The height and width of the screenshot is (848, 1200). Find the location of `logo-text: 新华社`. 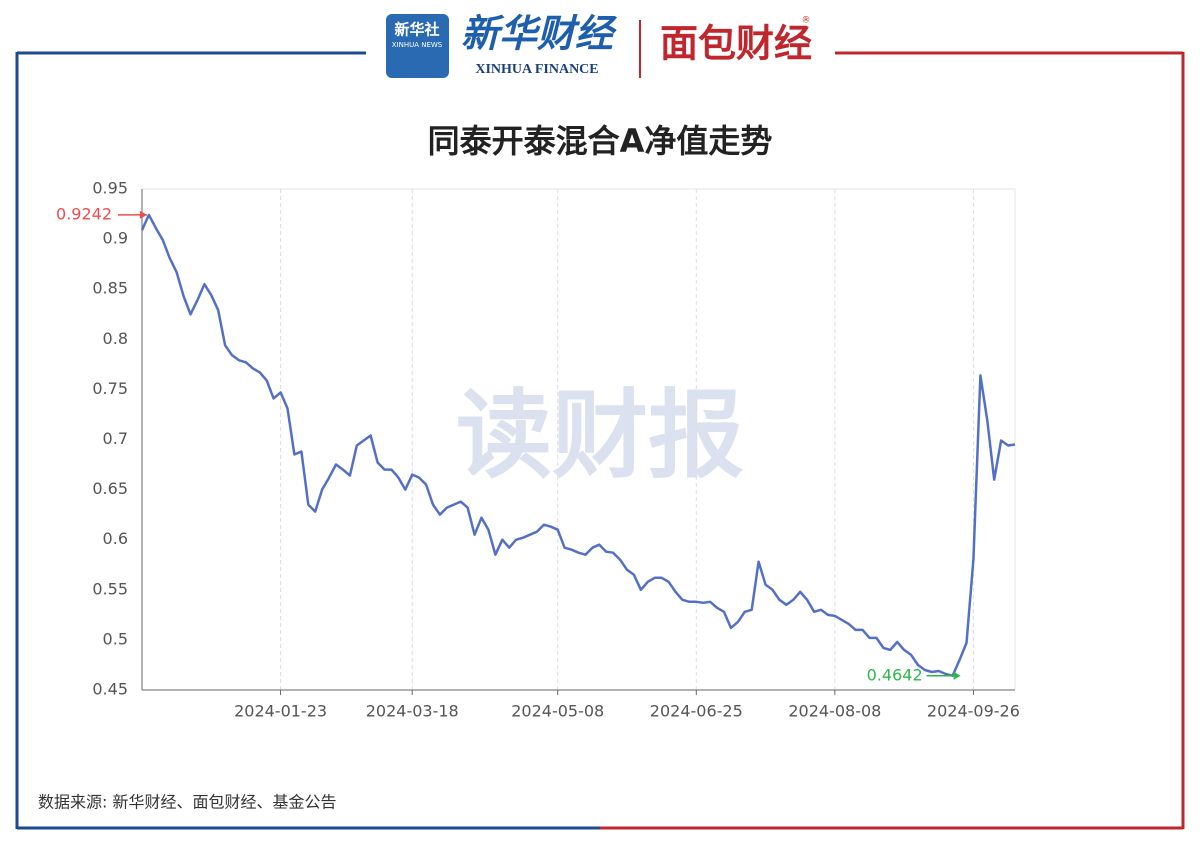

logo-text: 新华社 is located at coordinates (416, 30).